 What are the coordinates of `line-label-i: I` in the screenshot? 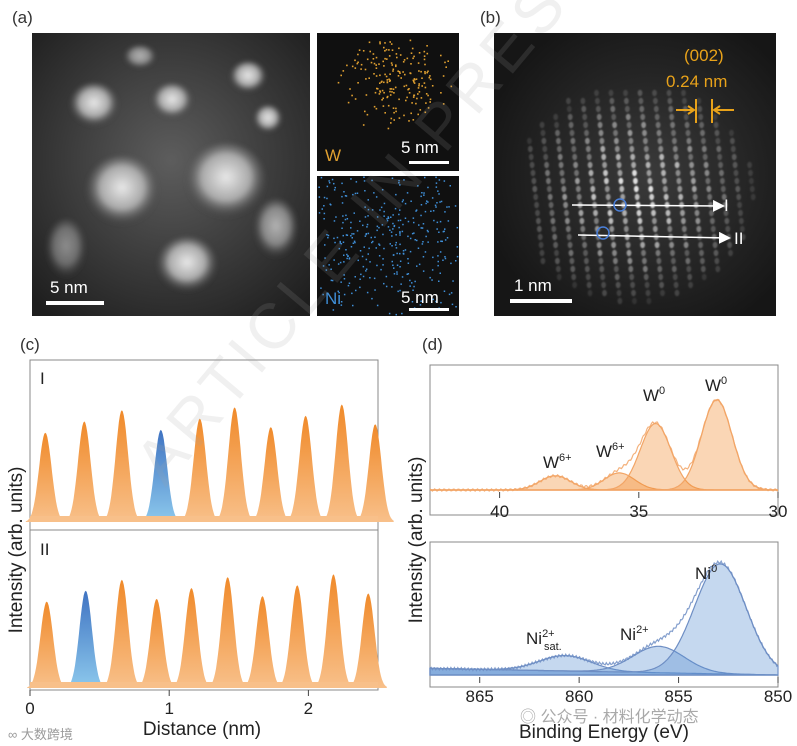 It's located at (726, 205).